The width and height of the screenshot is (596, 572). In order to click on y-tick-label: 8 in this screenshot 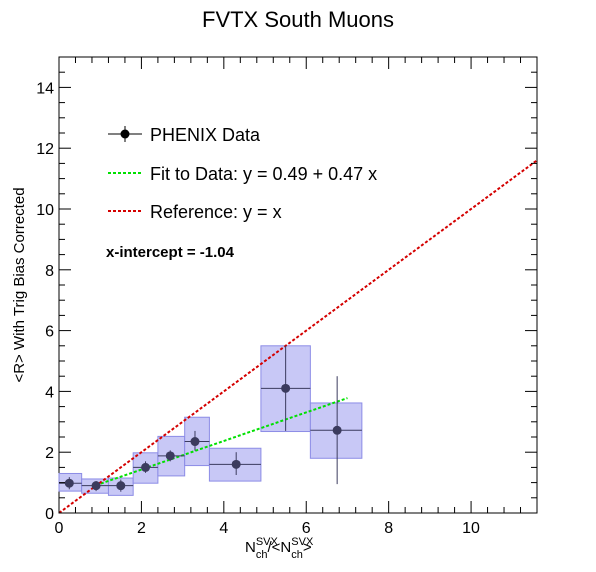, I will do `click(49, 271)`.